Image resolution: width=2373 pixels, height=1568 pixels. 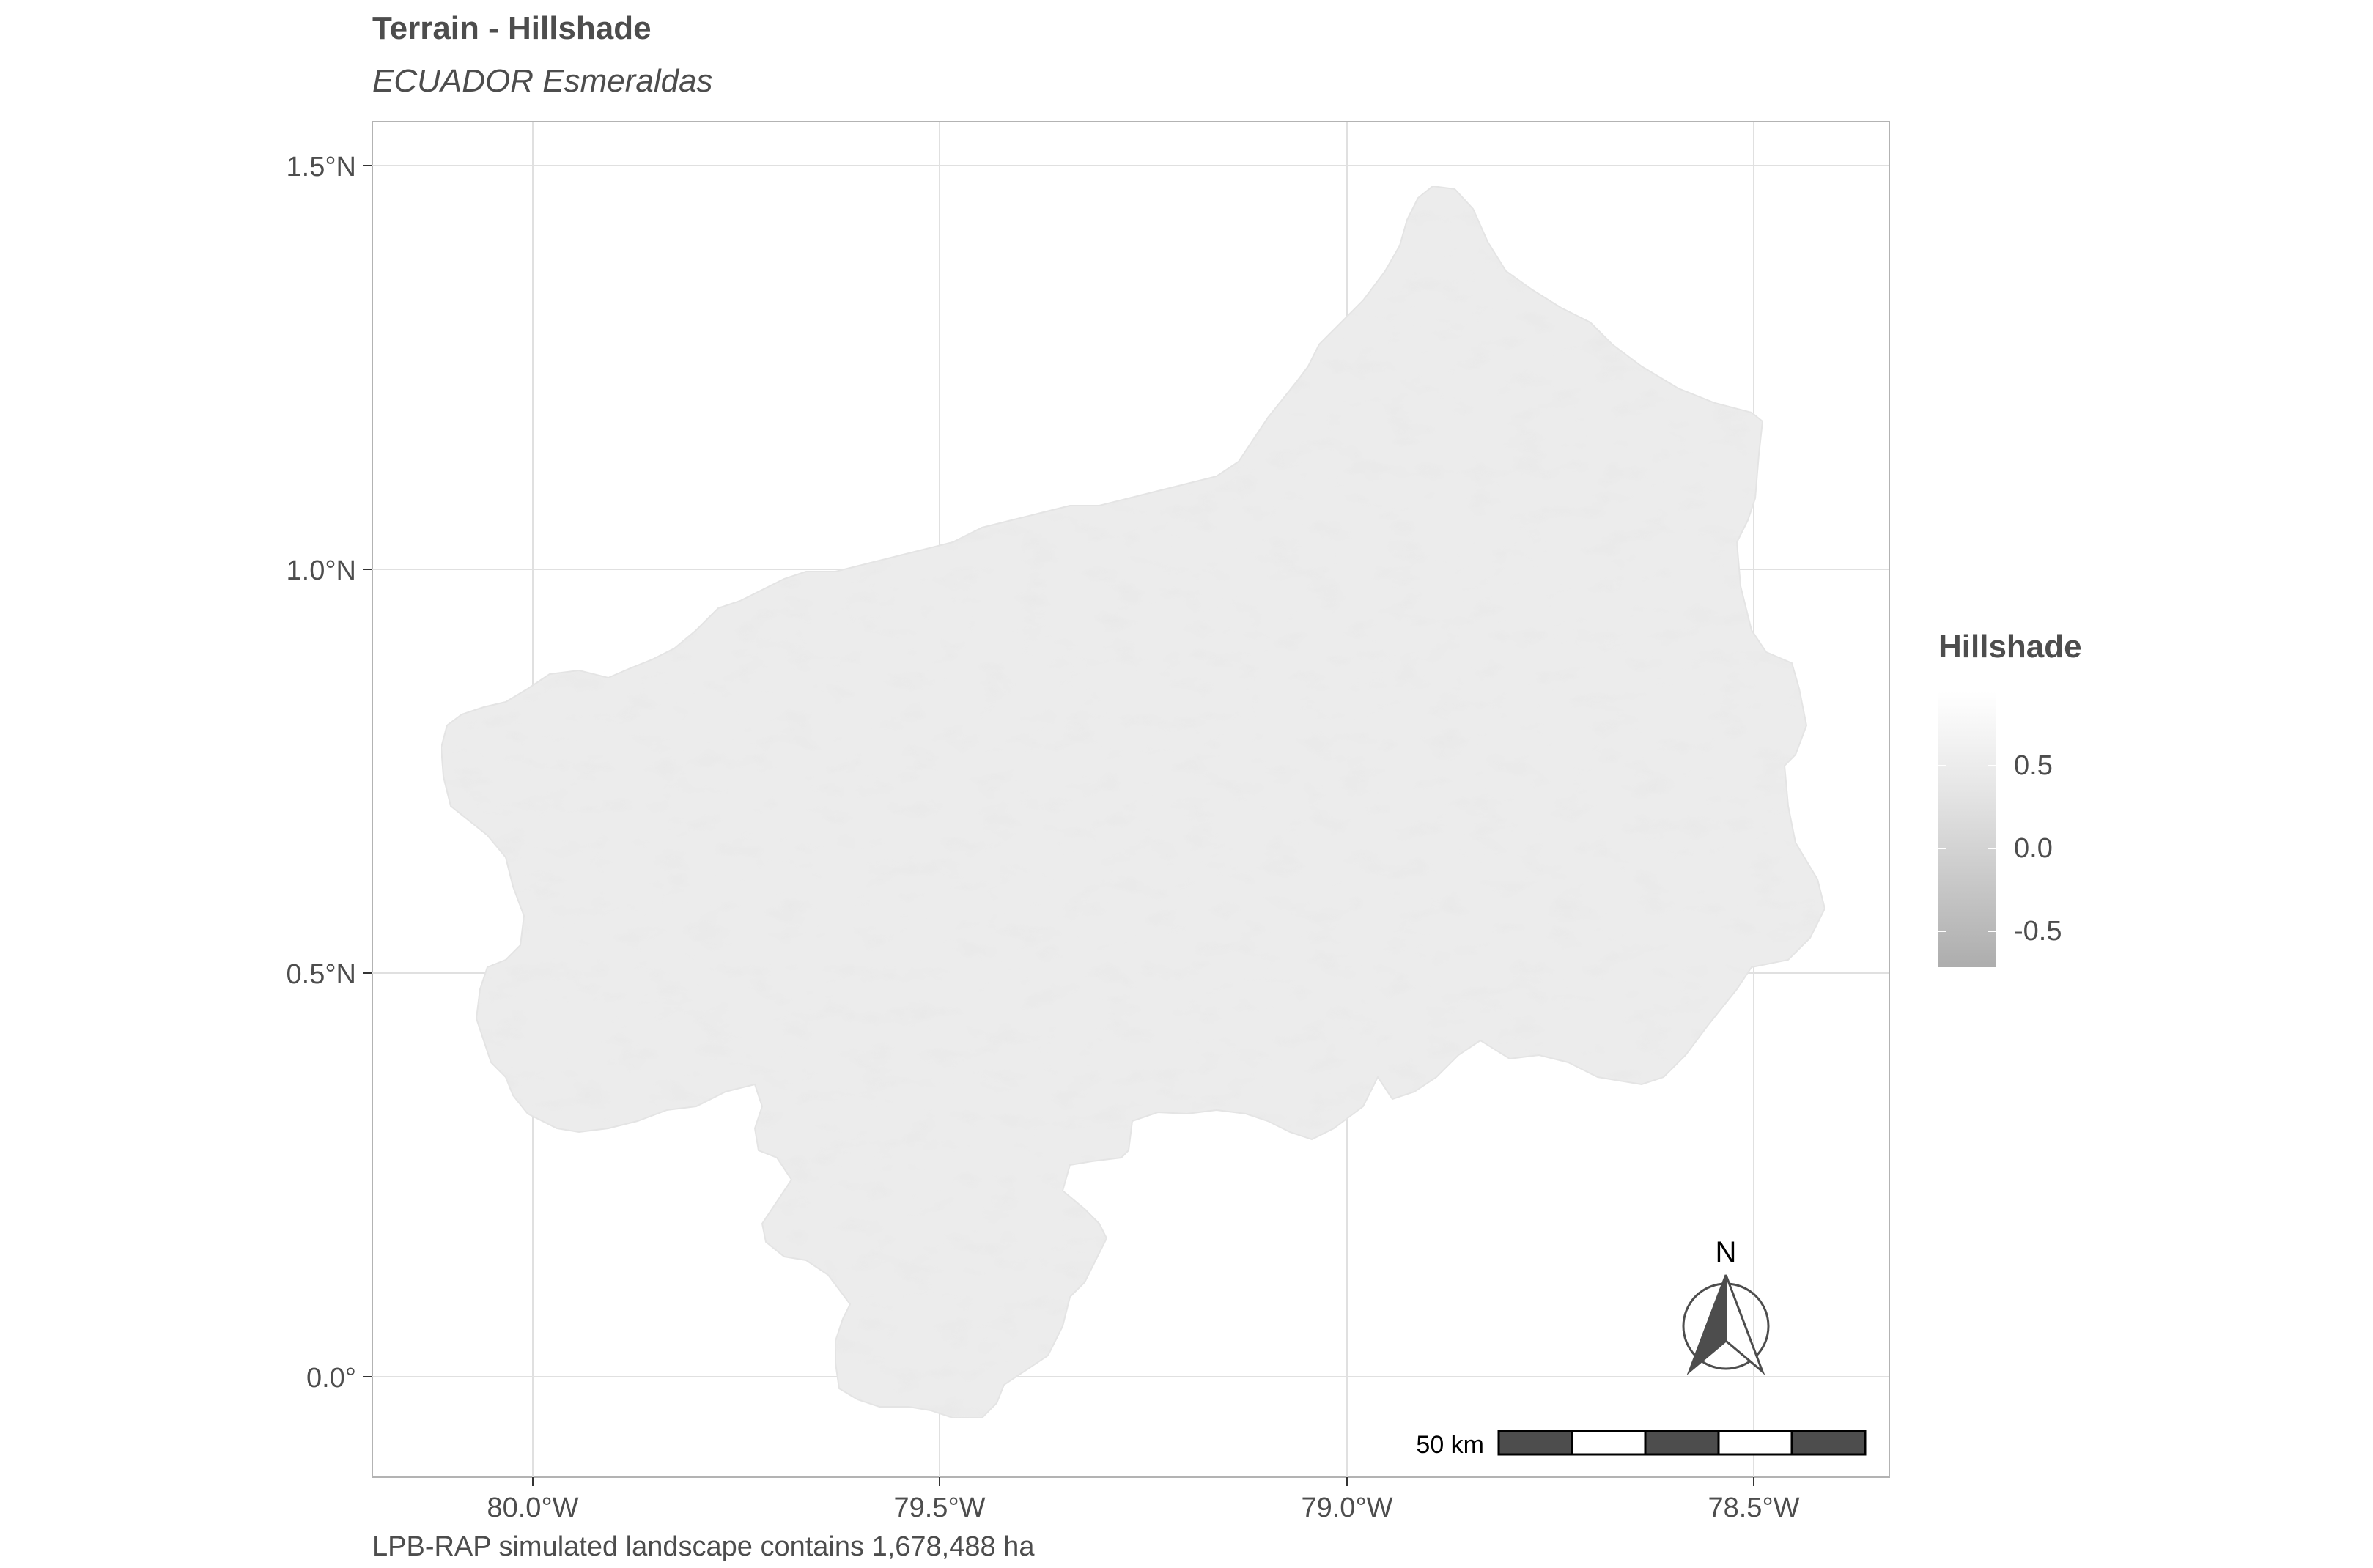 I want to click on x-tick-label: 79.0°W, so click(x=1346, y=1508).